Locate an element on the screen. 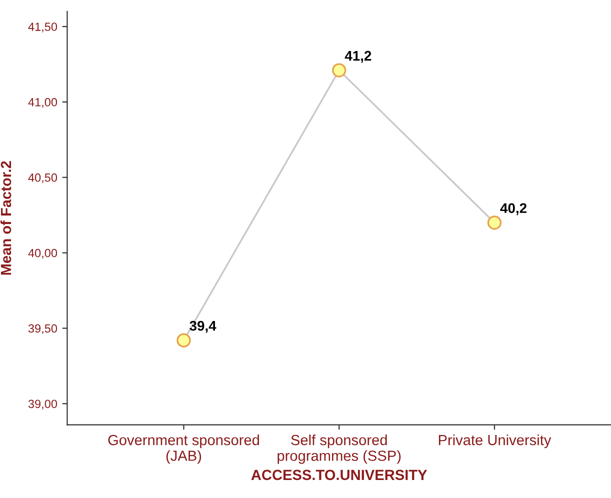  y-tick-label: 41,50 is located at coordinates (43, 27).